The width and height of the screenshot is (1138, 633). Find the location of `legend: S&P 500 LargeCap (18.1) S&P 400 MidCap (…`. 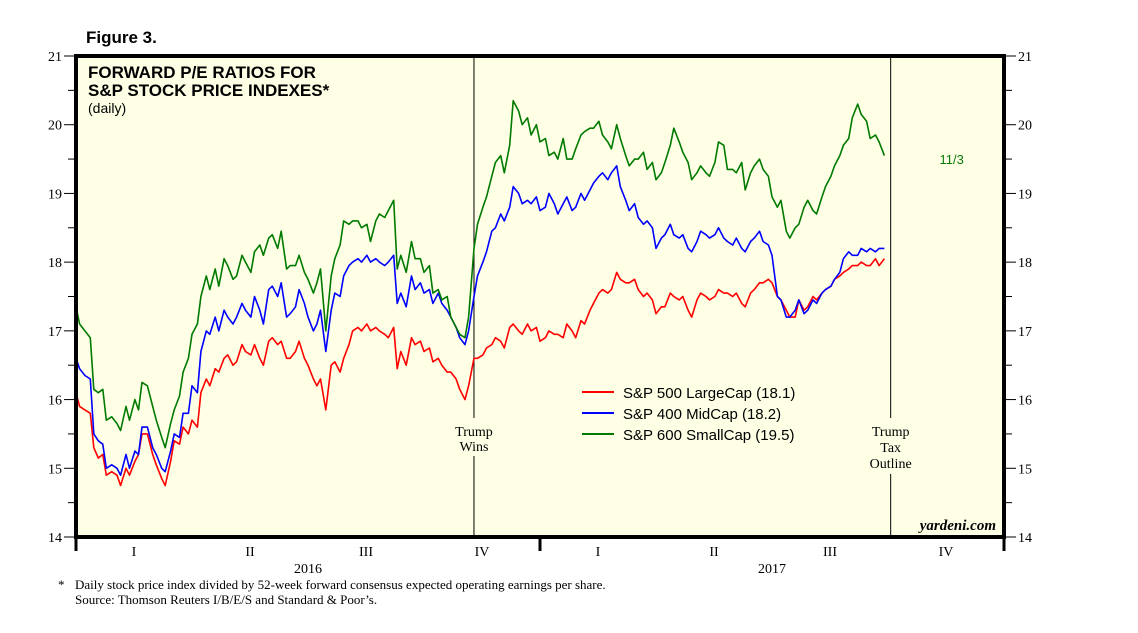

legend: S&P 500 LargeCap (18.1) S&P 400 MidCap (… is located at coordinates (688, 414).